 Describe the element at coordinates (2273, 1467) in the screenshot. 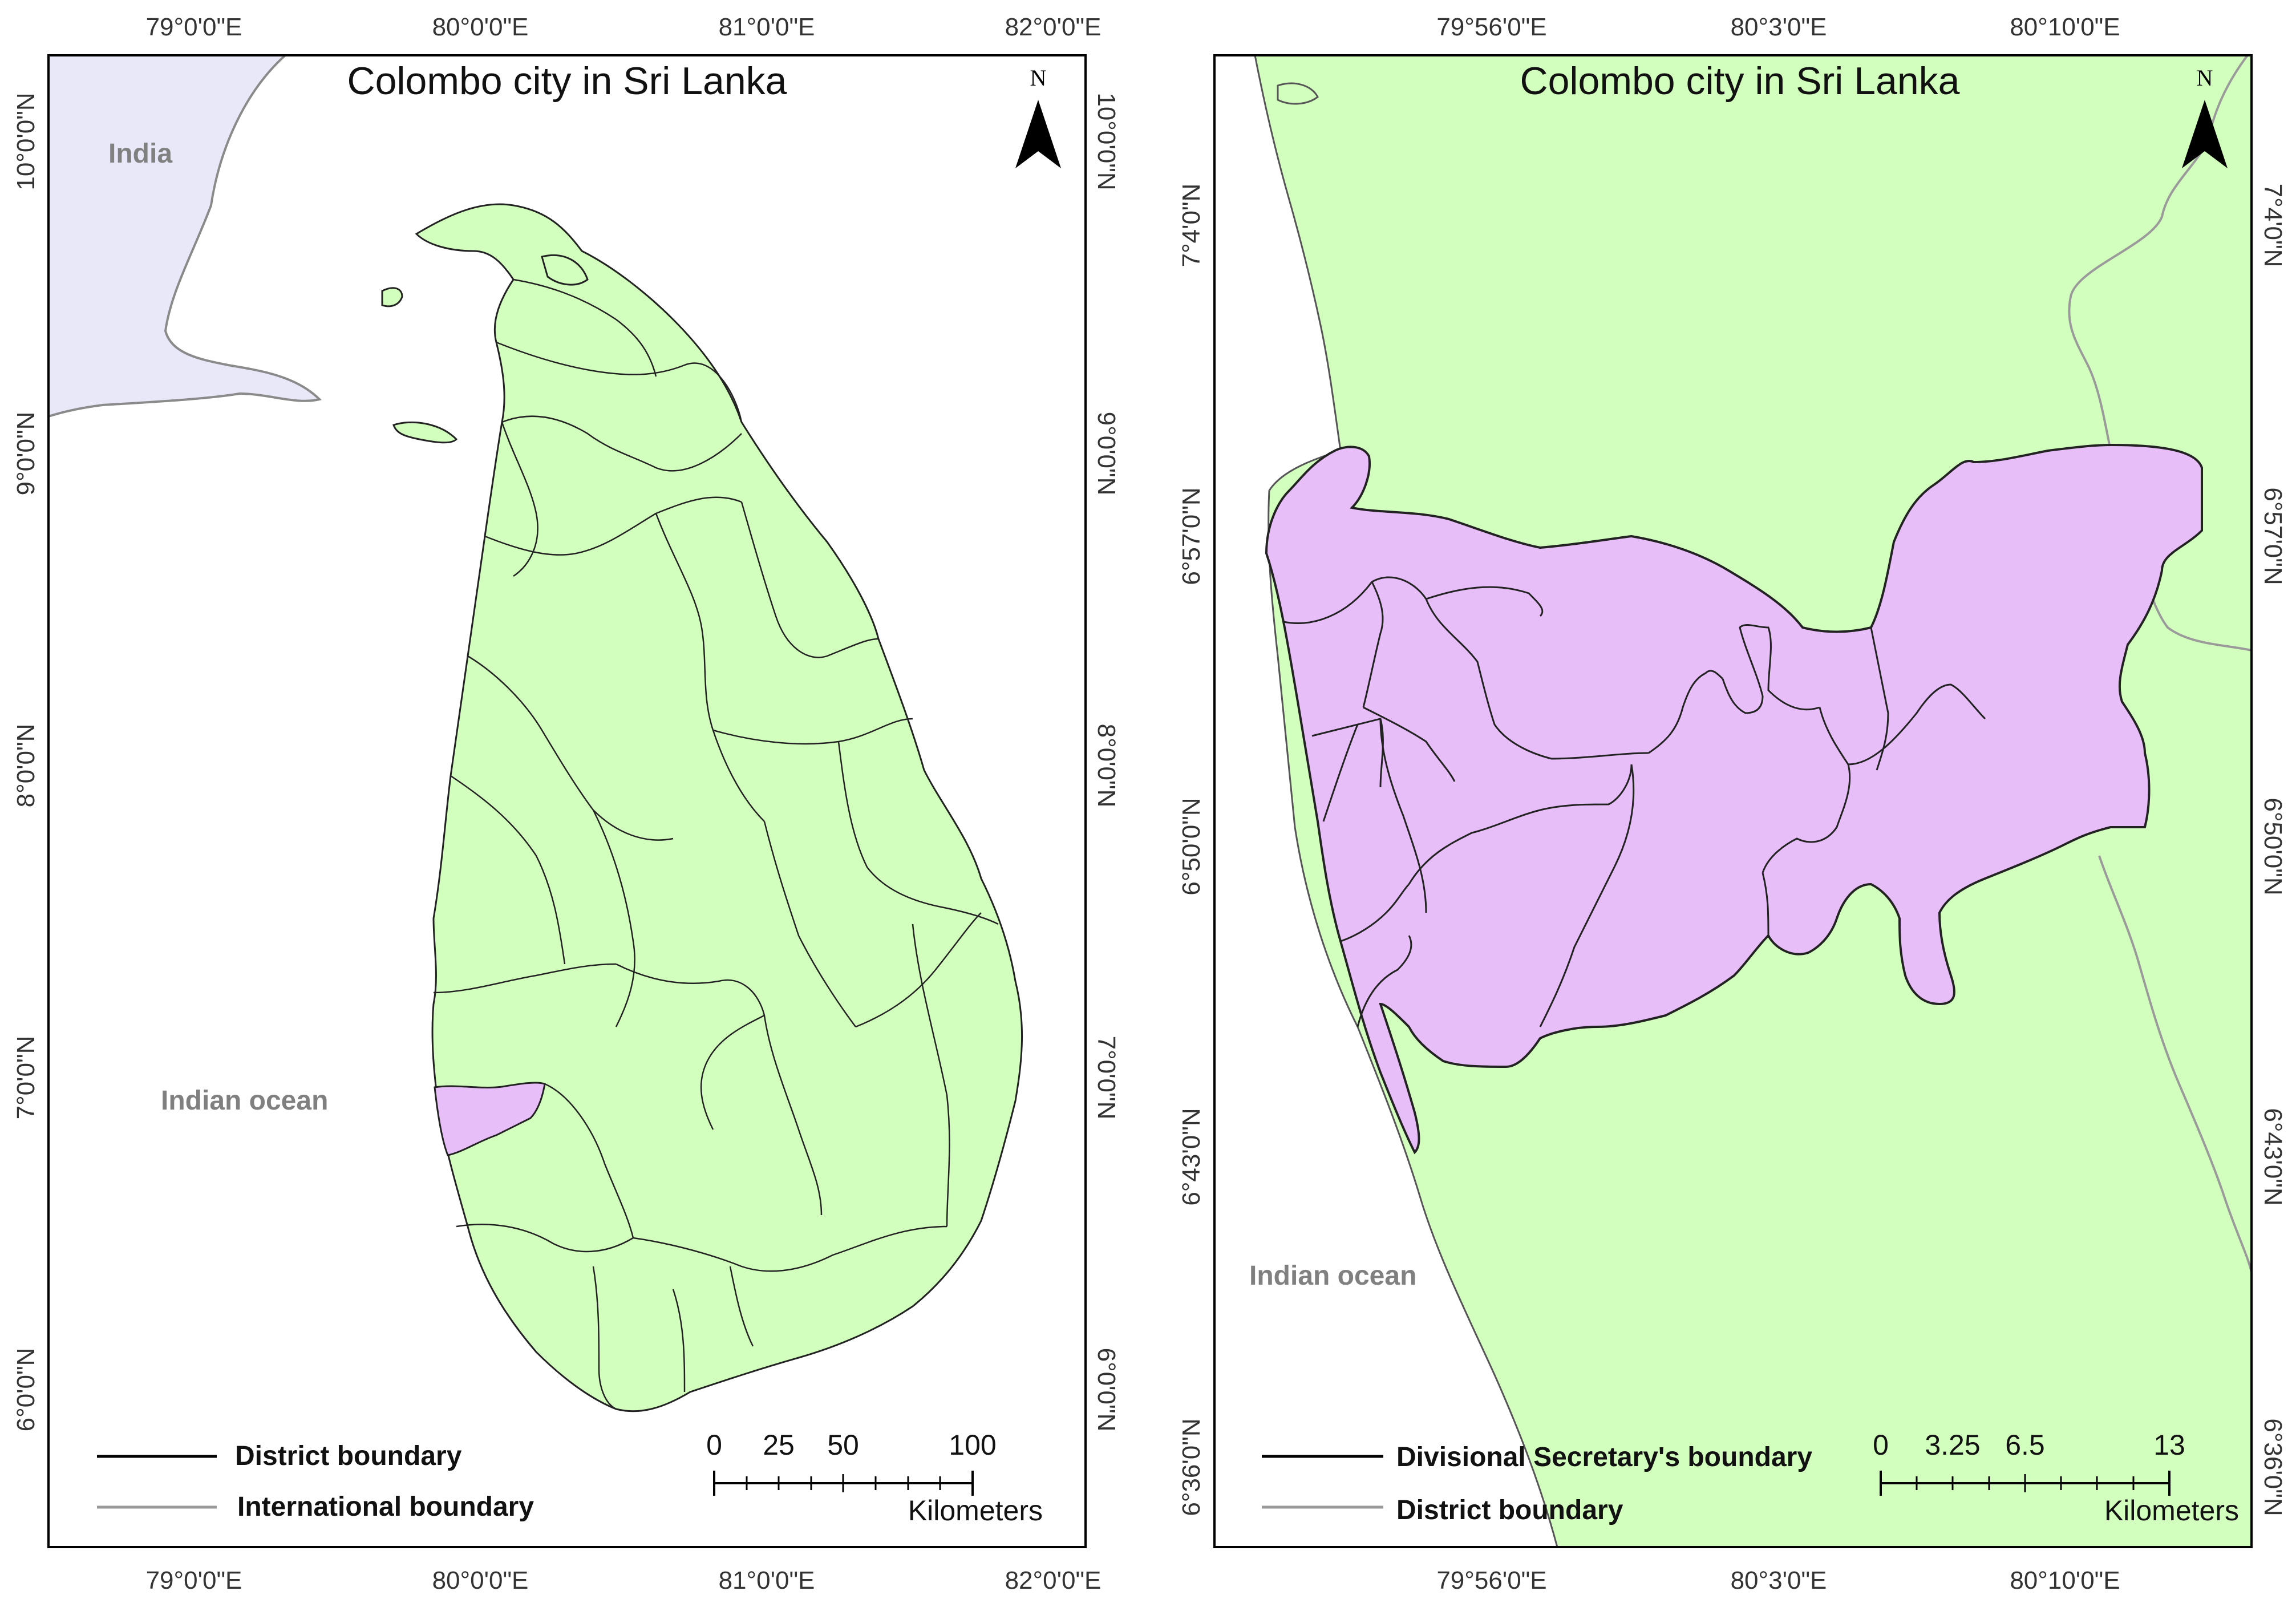

I see `right-tick-label: 6°36'0"N` at that location.